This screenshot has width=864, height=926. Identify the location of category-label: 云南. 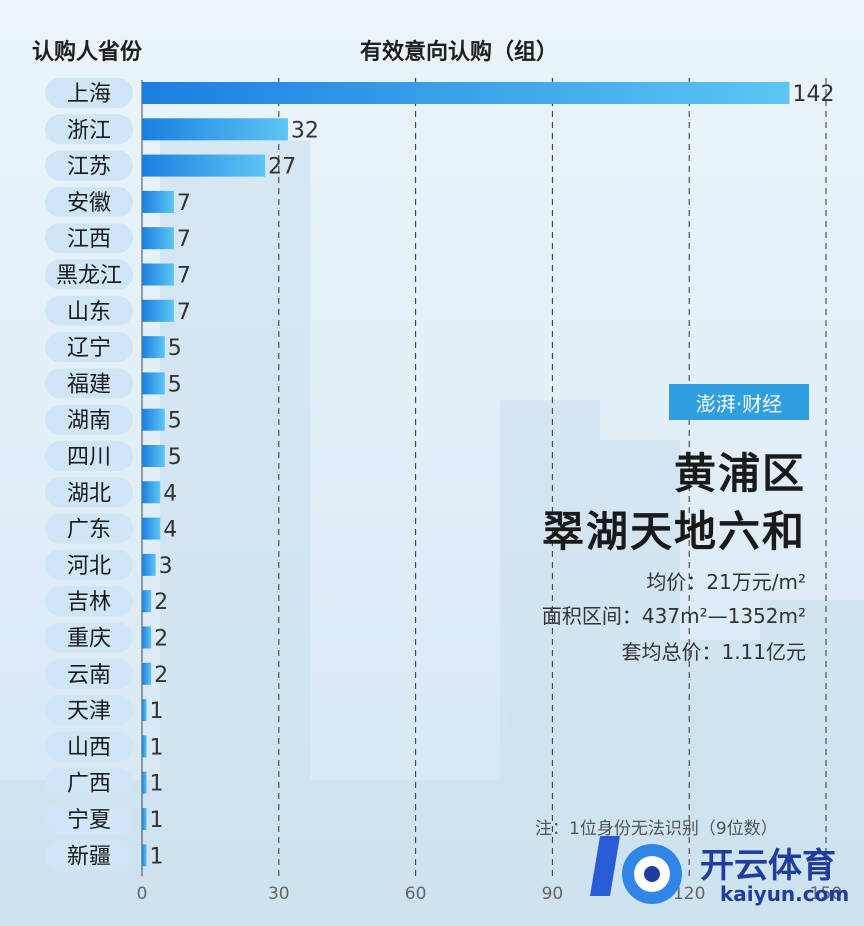
(89, 675).